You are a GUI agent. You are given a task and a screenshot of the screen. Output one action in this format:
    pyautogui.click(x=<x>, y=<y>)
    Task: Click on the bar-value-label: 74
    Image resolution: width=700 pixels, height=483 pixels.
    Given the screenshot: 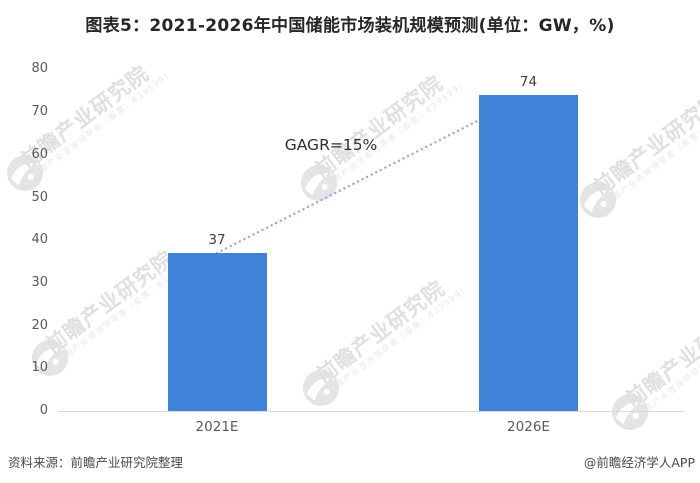 What is the action you would take?
    pyautogui.click(x=528, y=82)
    